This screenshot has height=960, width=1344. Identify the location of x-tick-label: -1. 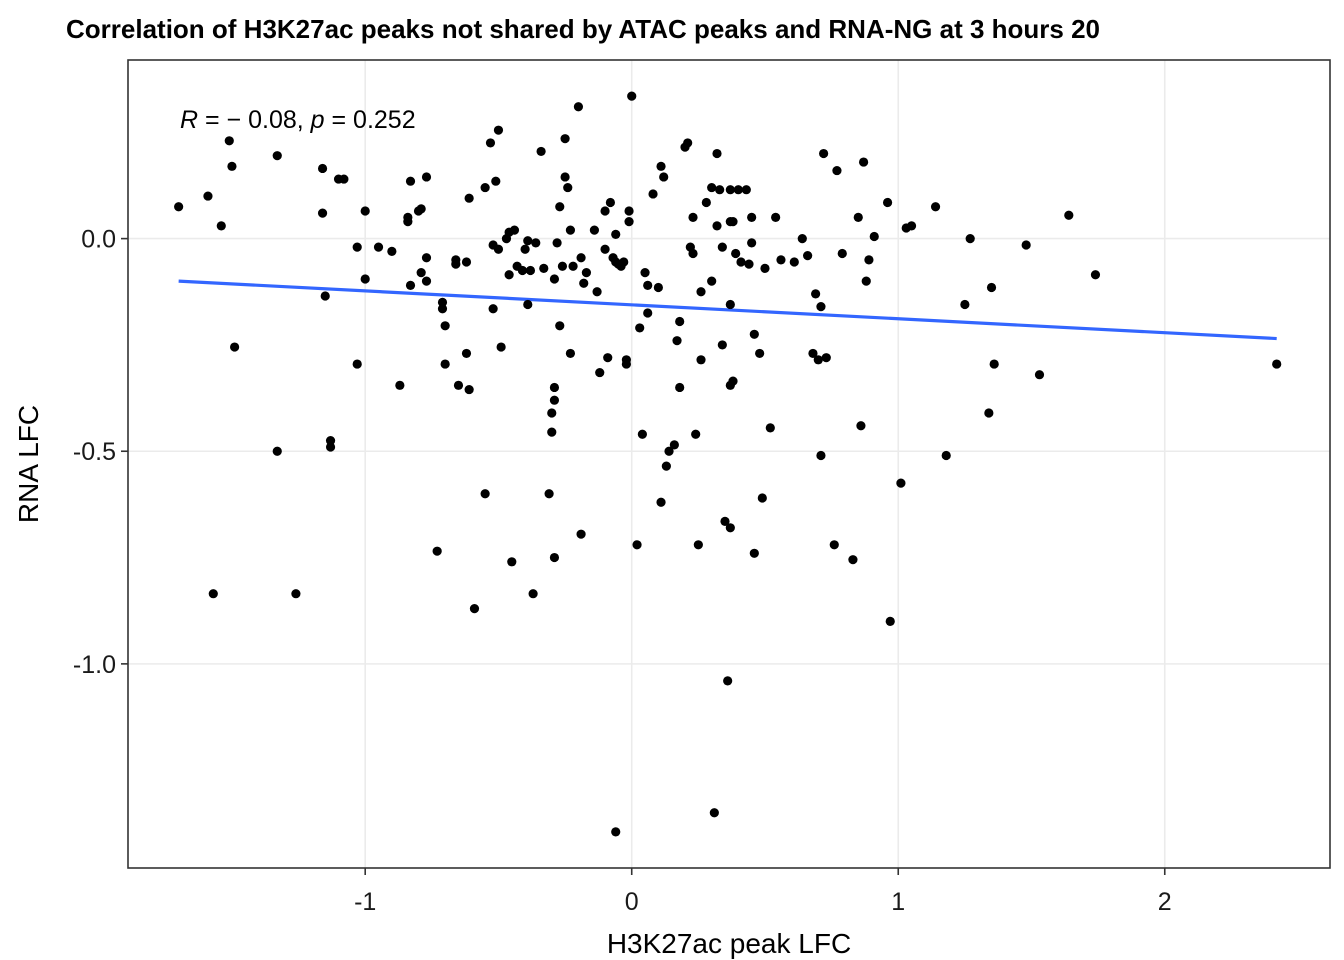
(365, 902).